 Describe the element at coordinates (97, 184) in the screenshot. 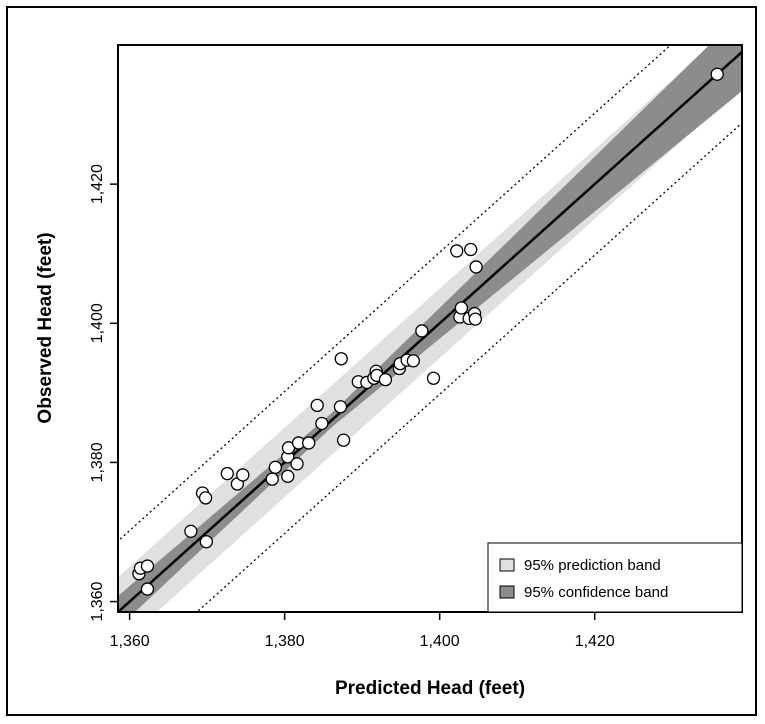

I see `y-tick-label: 1,420` at that location.